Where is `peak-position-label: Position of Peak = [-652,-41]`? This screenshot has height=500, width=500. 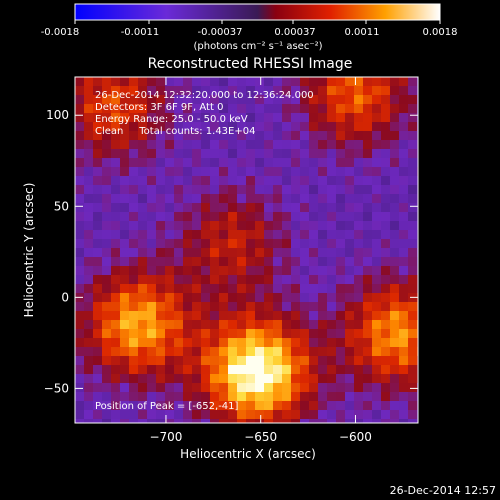
peak-position-label: Position of Peak = [-652,-41] is located at coordinates (167, 406).